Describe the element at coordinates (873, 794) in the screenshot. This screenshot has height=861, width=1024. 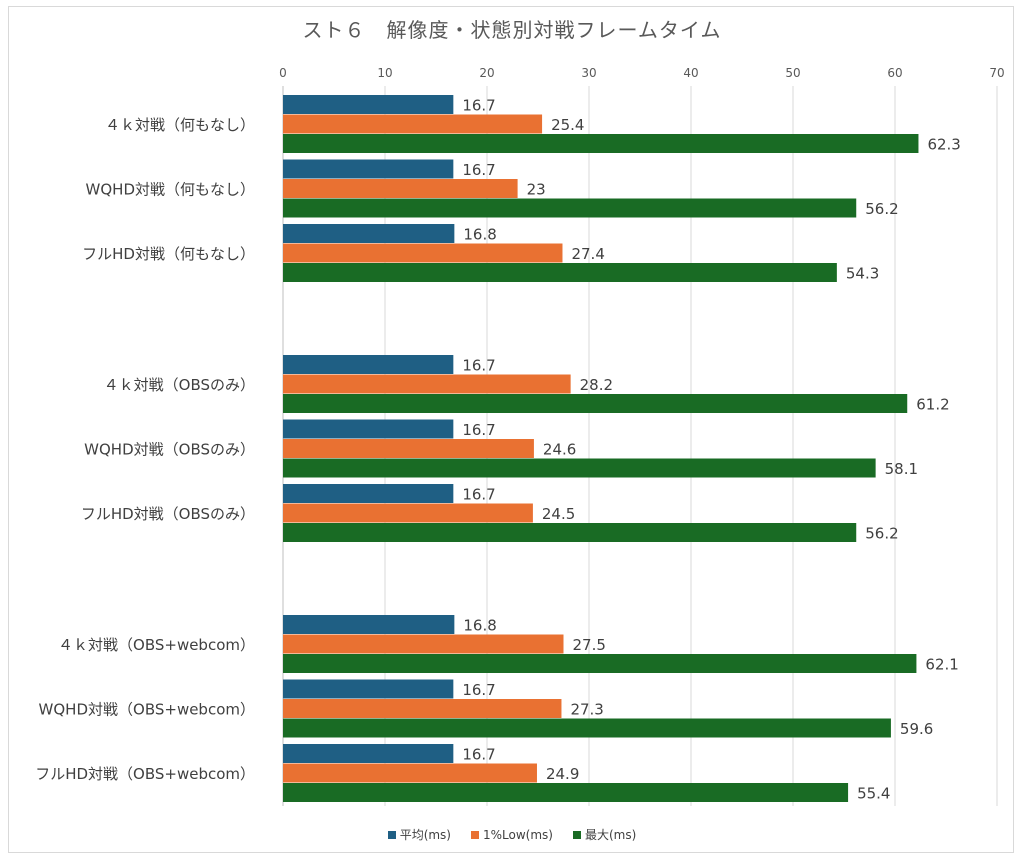
I see `data-label: 55.4` at that location.